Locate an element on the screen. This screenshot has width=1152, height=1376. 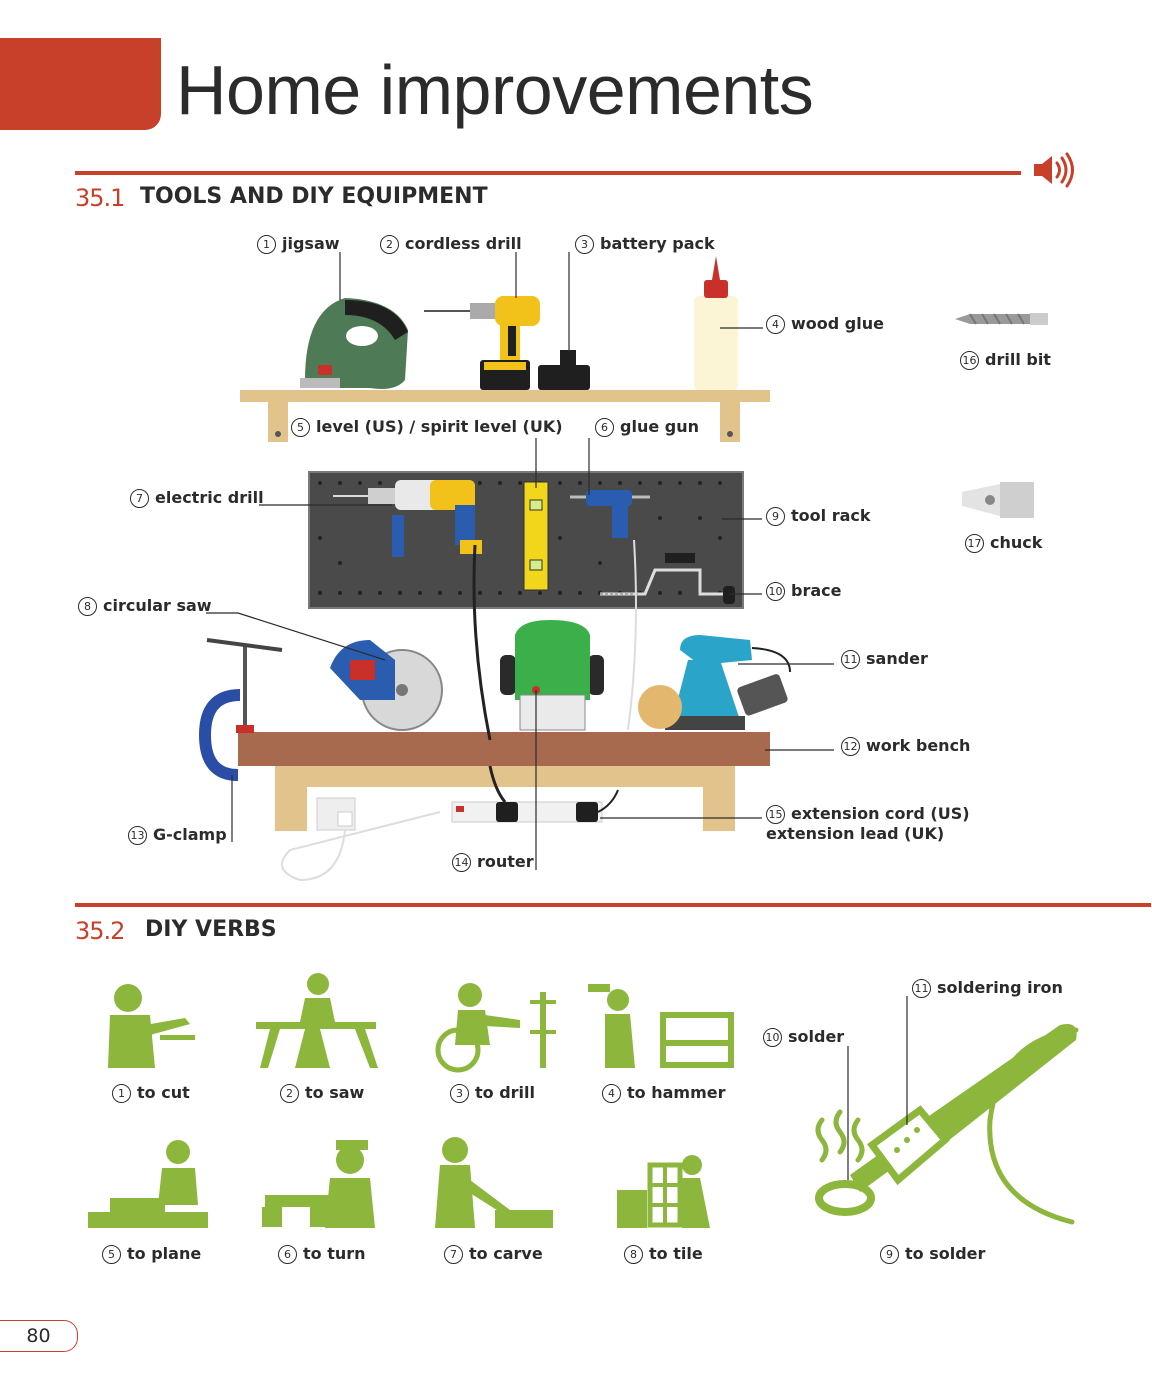
to-carve-icon is located at coordinates (494, 1182).